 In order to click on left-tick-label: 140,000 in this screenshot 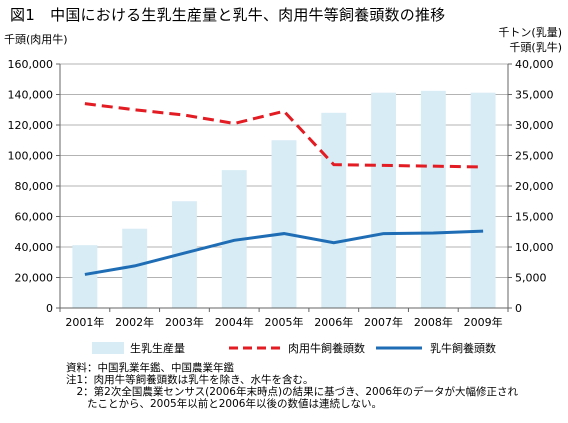, I will do `click(31, 95)`.